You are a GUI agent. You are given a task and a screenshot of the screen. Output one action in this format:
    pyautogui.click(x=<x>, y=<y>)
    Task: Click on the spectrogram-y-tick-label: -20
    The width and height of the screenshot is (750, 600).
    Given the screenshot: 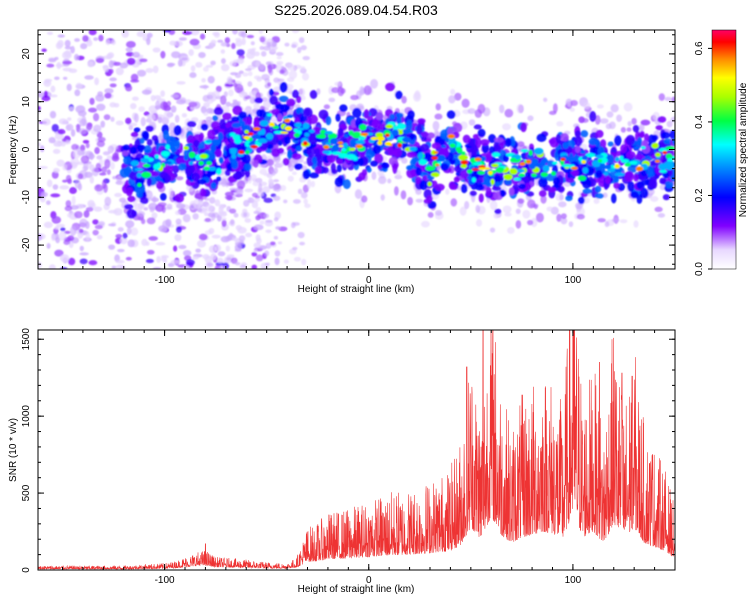 What is the action you would take?
    pyautogui.click(x=26, y=244)
    